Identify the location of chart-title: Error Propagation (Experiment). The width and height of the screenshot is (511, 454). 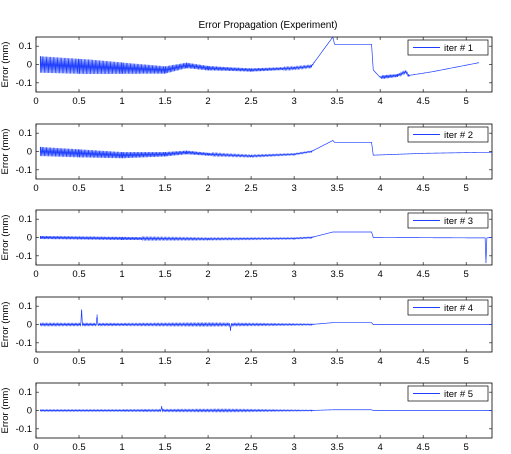
(268, 25).